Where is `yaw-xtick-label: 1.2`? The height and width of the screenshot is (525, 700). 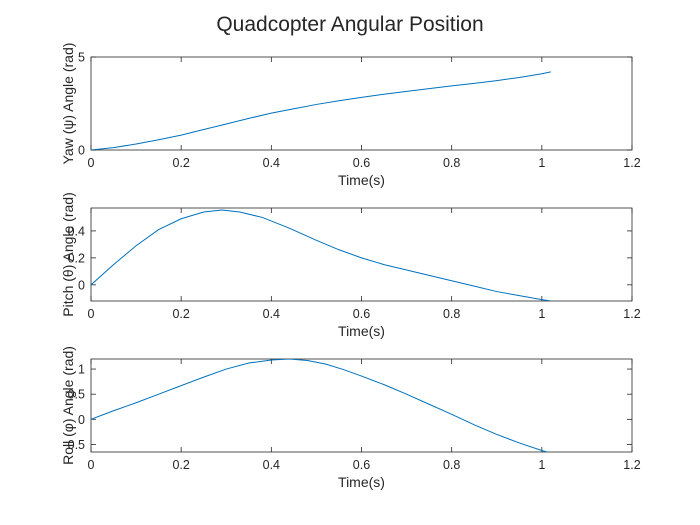
yaw-xtick-label: 1.2 is located at coordinates (631, 163).